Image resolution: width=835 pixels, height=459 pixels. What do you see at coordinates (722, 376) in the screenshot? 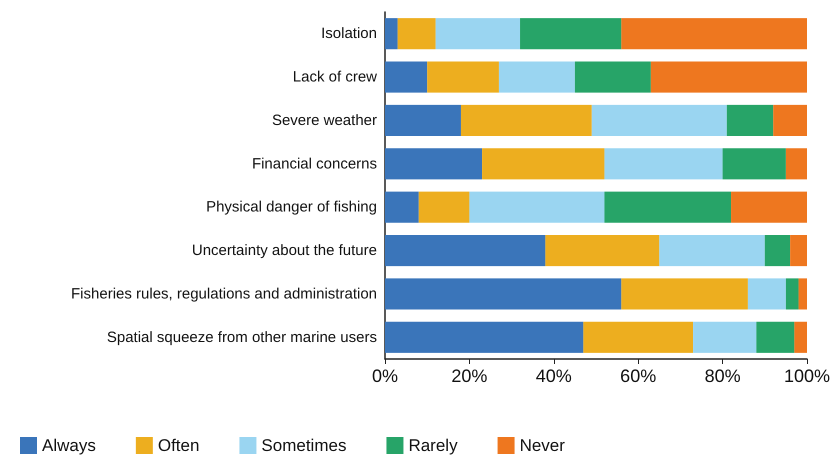
I see `x-tick-label: 80%` at bounding box center [722, 376].